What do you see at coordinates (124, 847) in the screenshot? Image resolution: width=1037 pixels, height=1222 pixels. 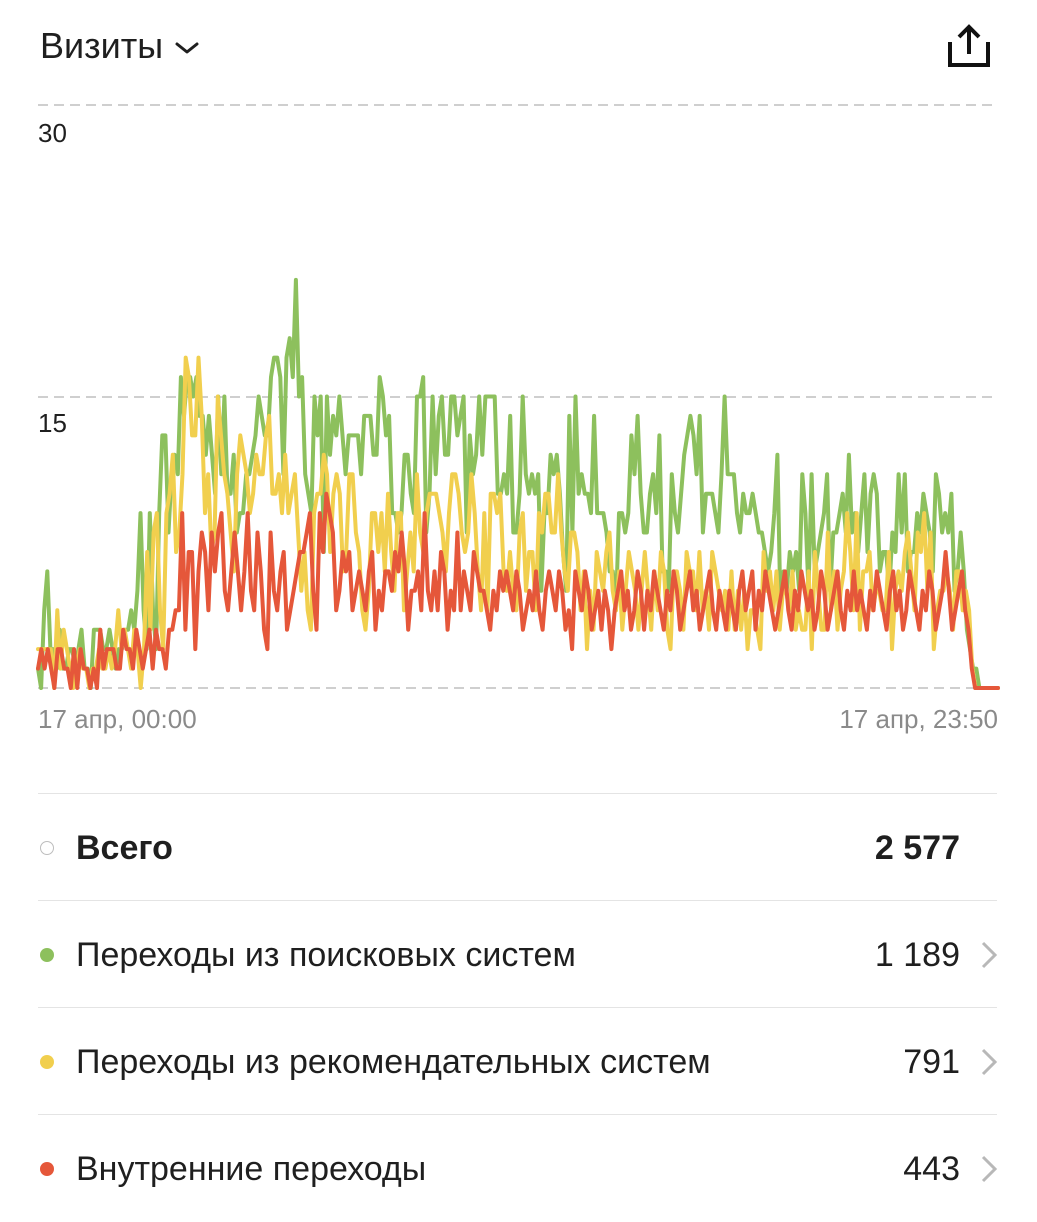 I see `legend-label: Всего` at bounding box center [124, 847].